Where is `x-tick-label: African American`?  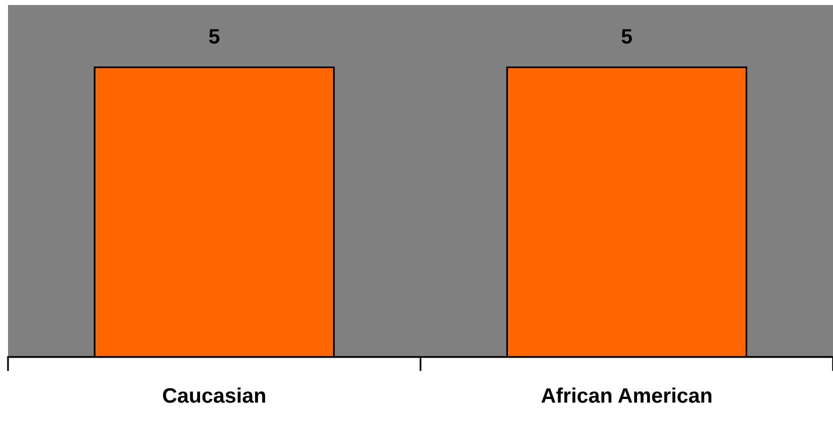 x-tick-label: African American is located at coordinates (626, 395).